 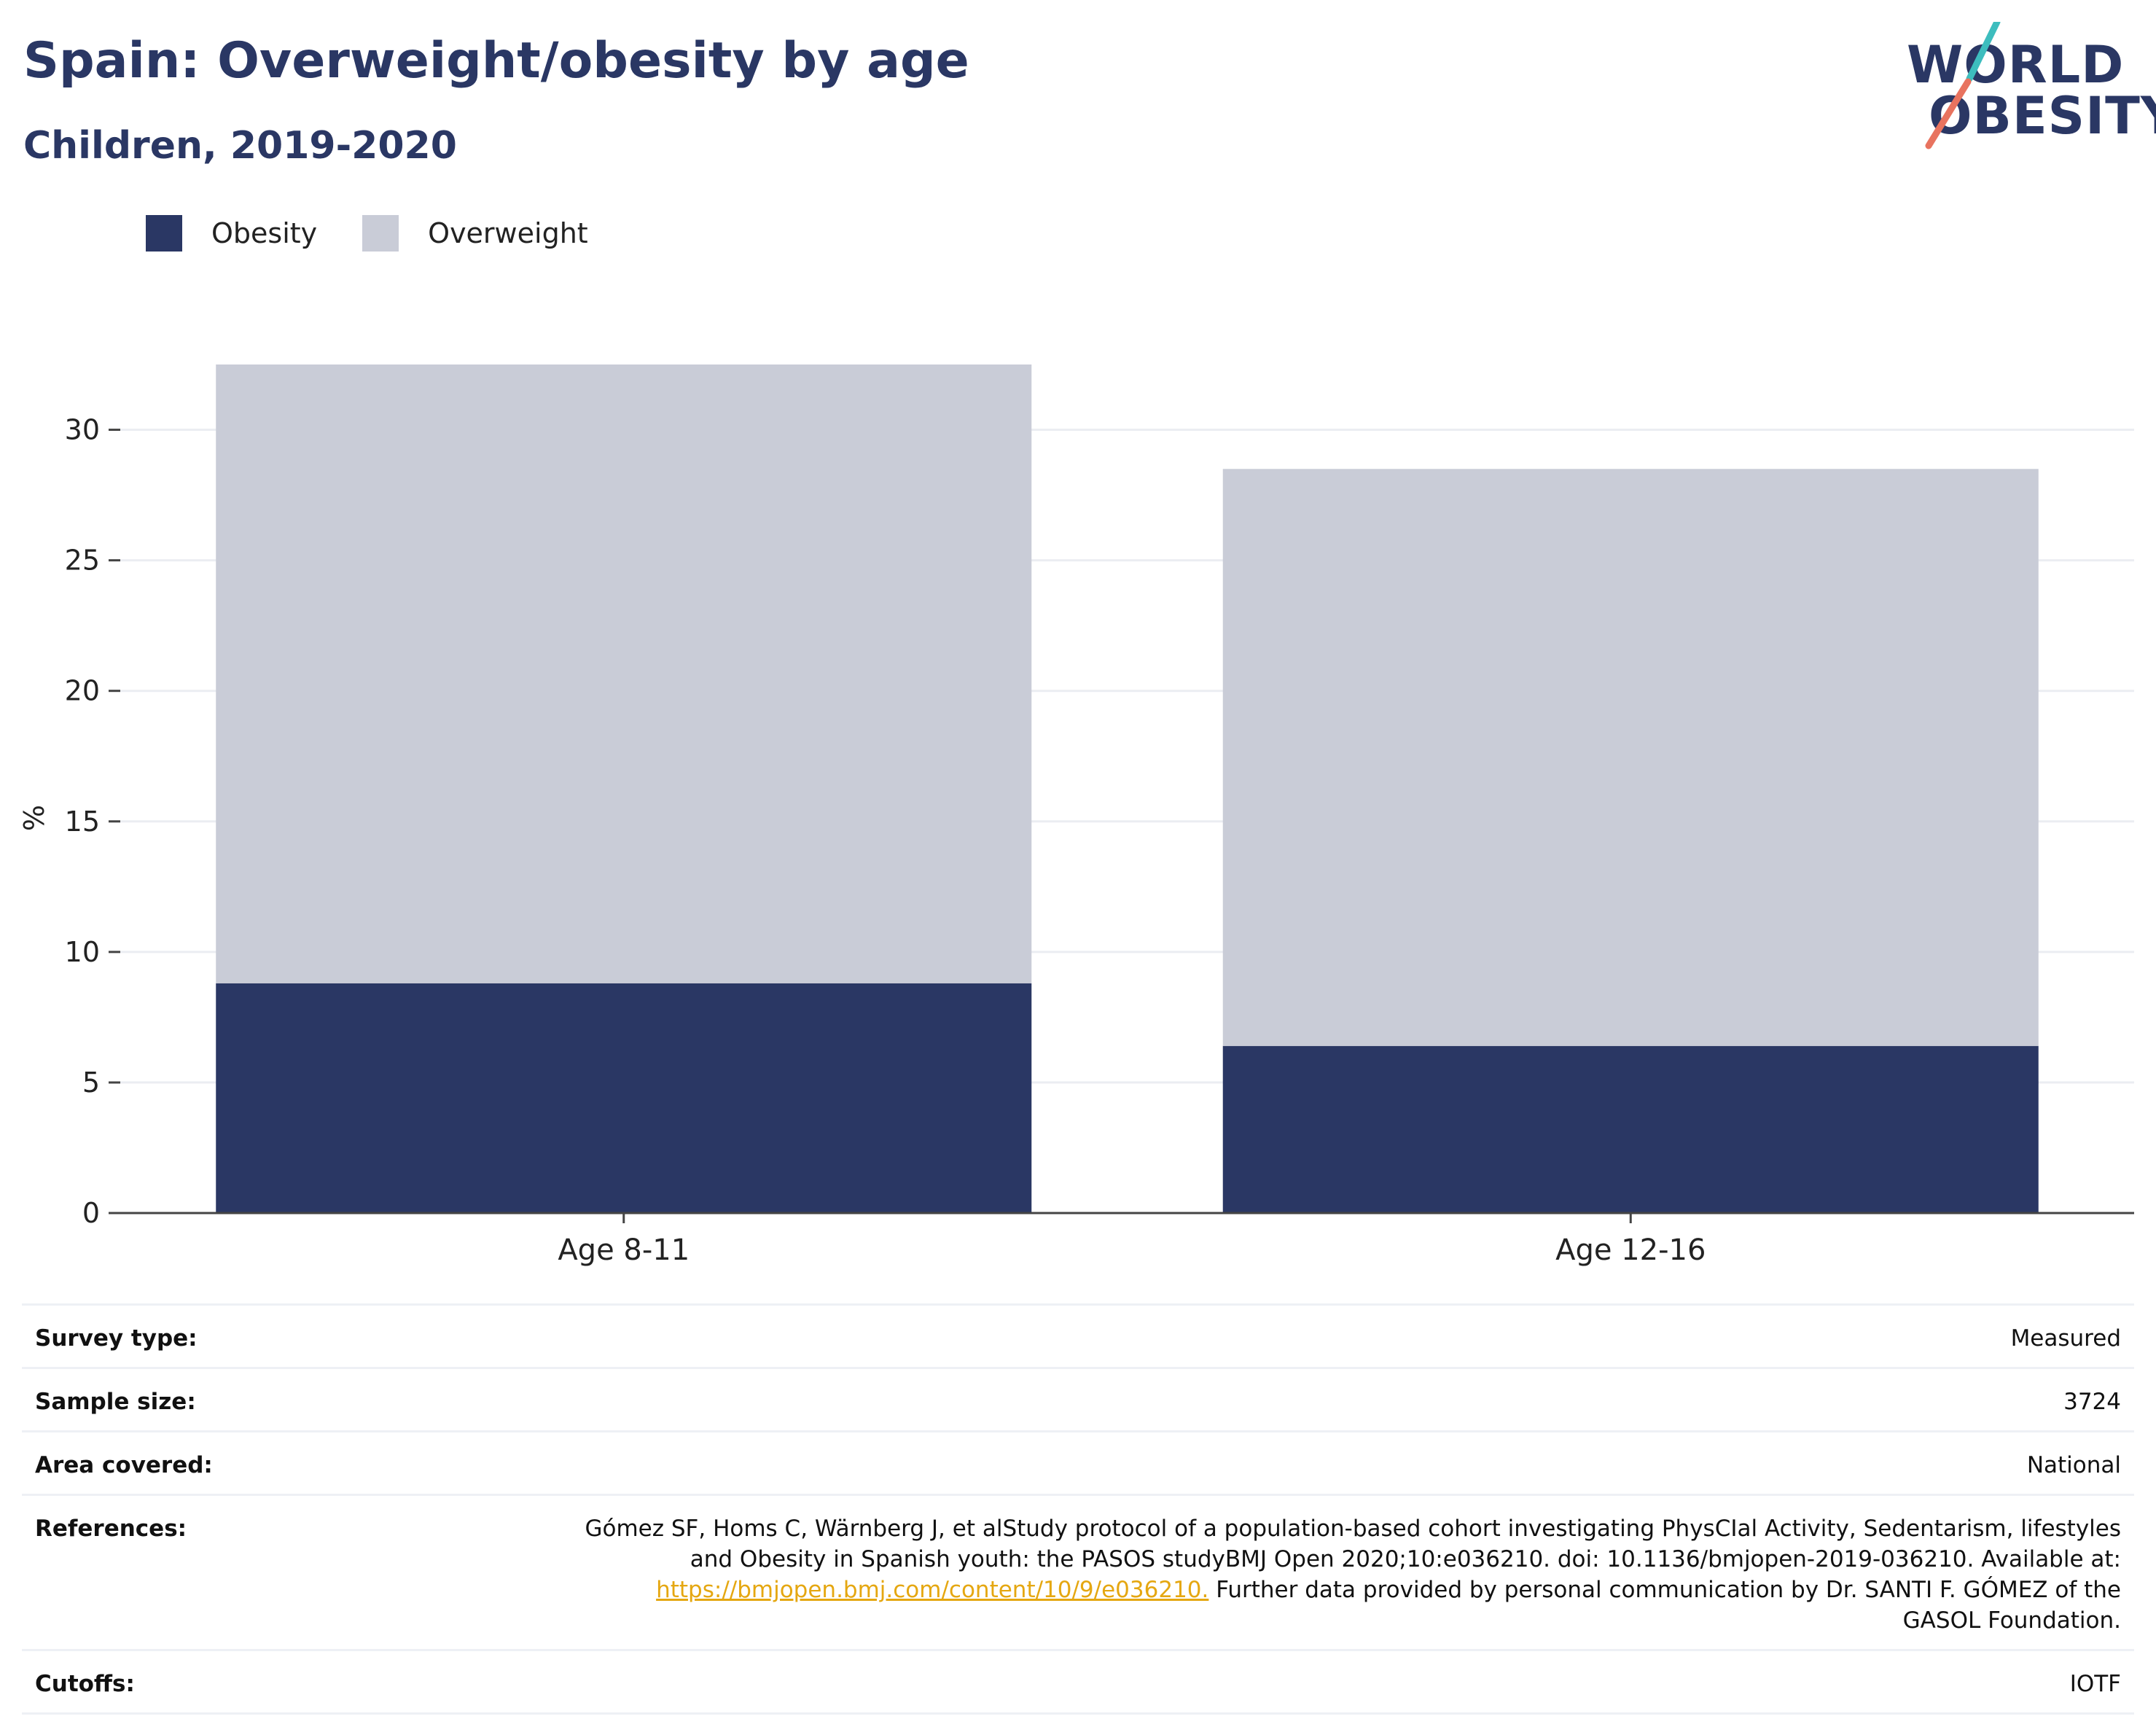 I want to click on references-line-4: GASOL Foundation., so click(x=2012, y=1620).